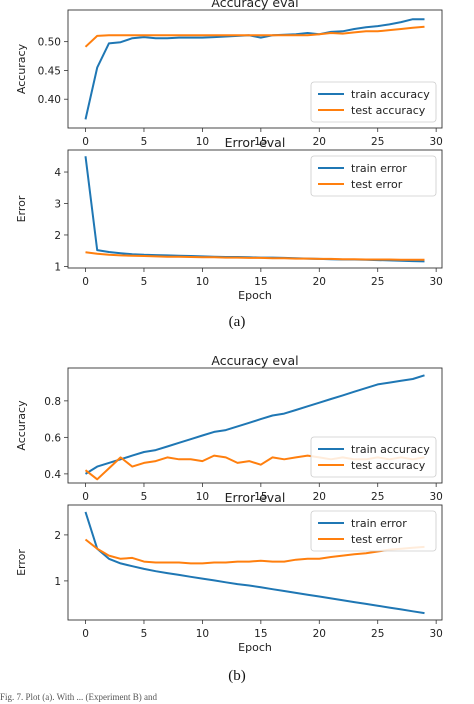 This screenshot has width=474, height=704. Describe the element at coordinates (52, 402) in the screenshot. I see `y-tick-label: 0.8` at that location.